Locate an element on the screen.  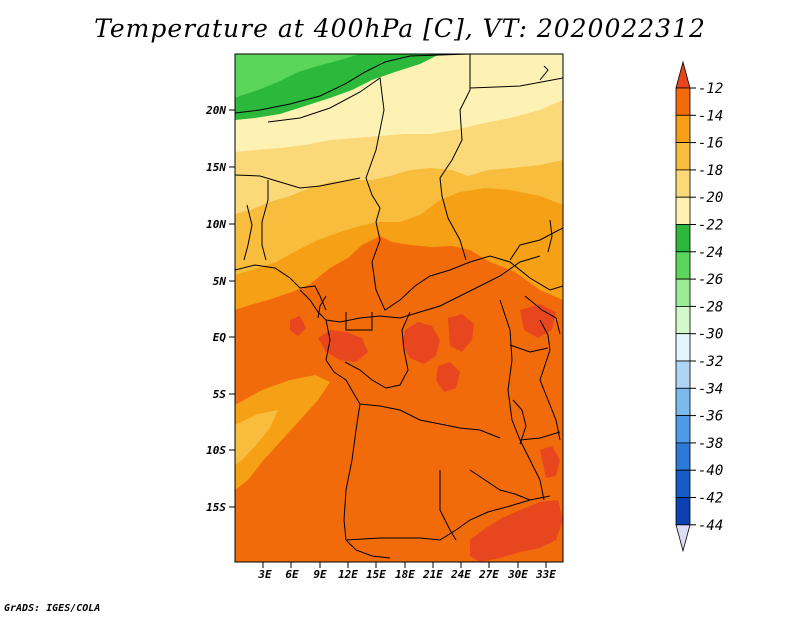
lat-tick: 15S is located at coordinates (220, 507).